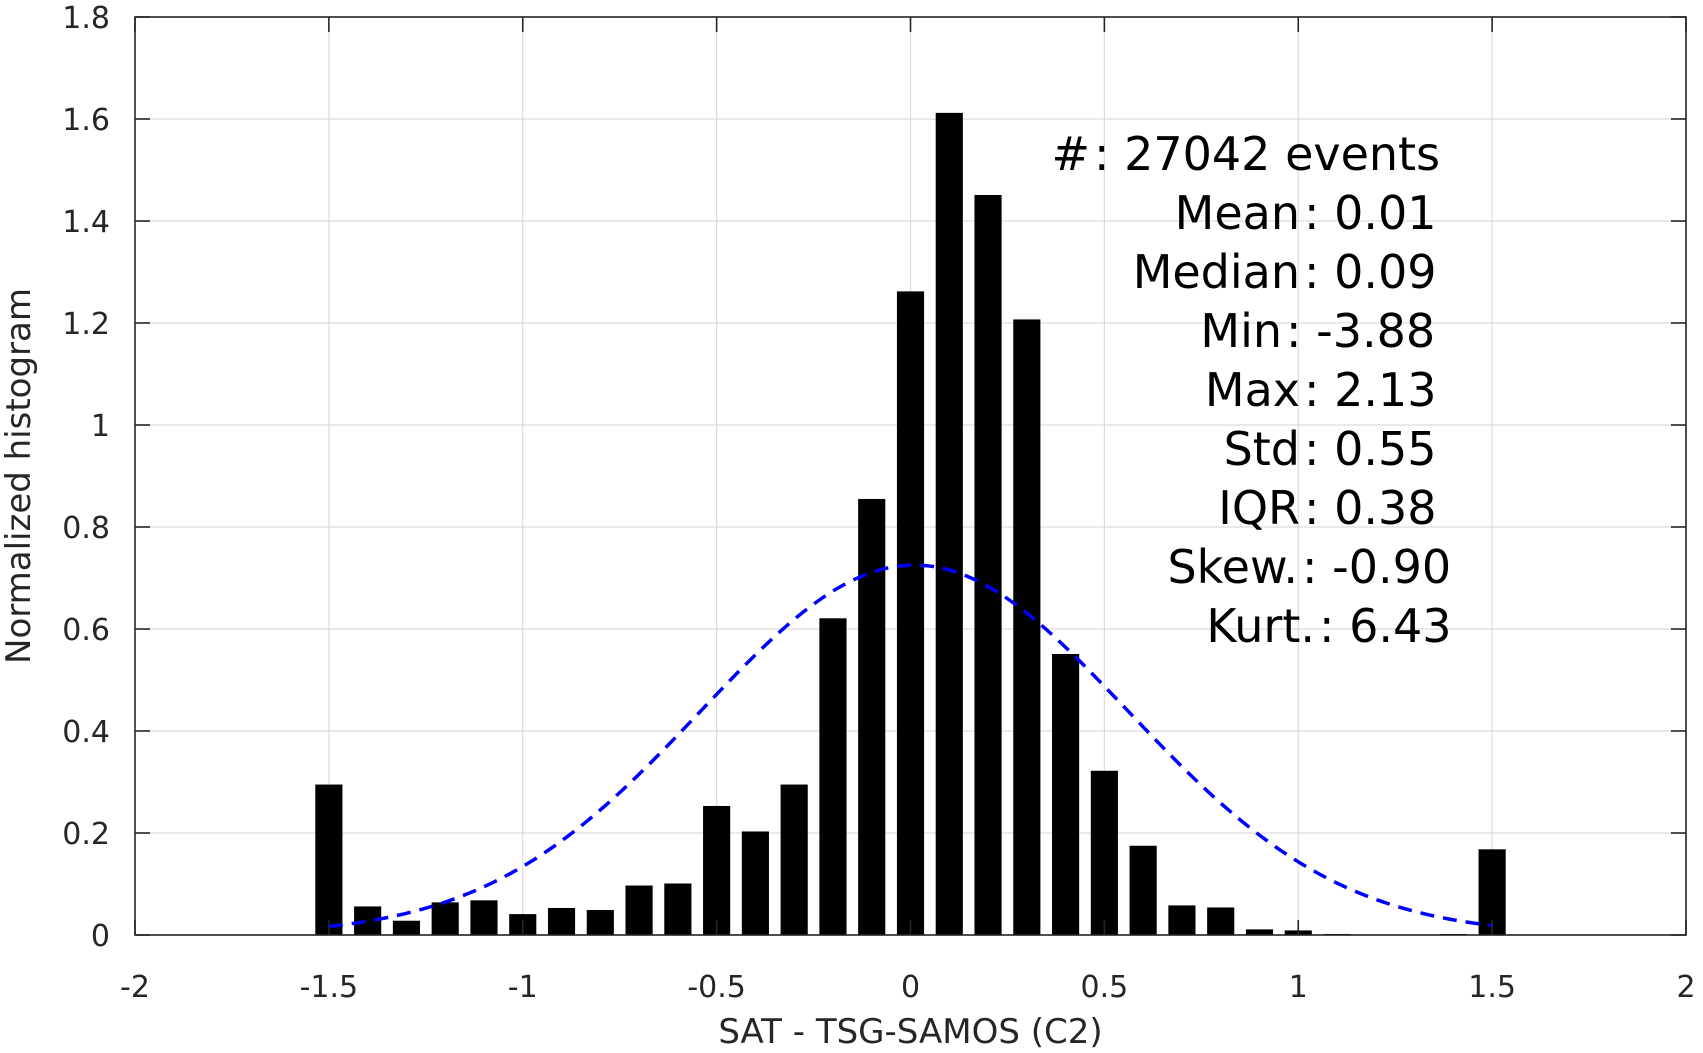  What do you see at coordinates (329, 987) in the screenshot?
I see `x-tick-label: -1.5` at bounding box center [329, 987].